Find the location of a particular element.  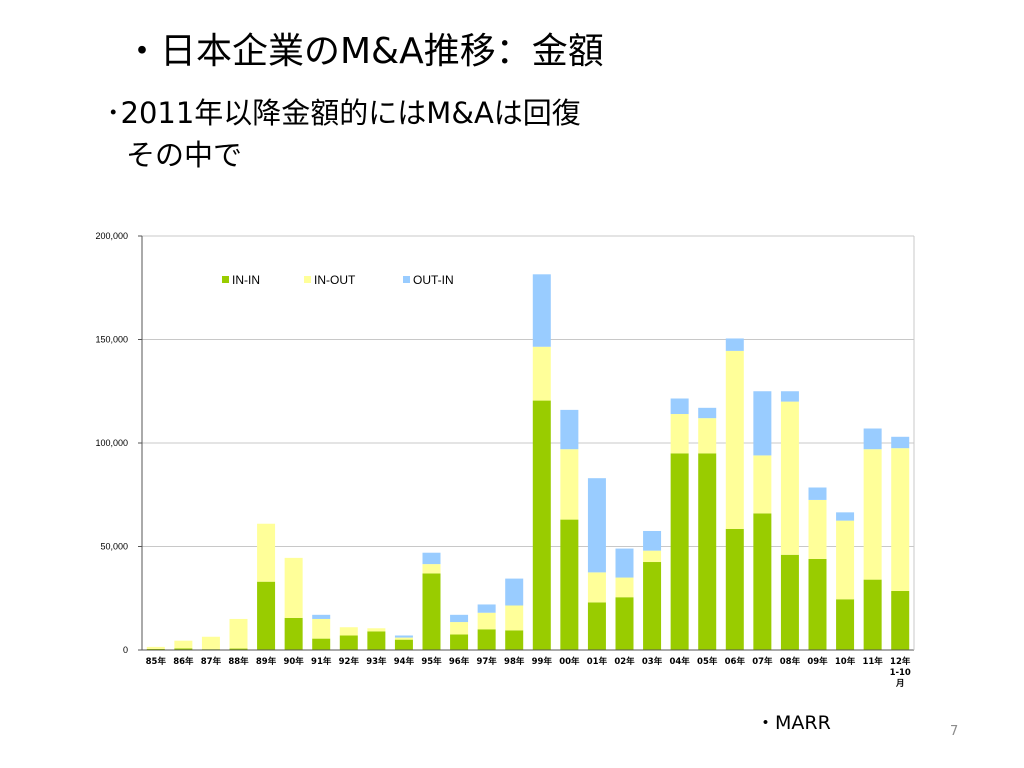

x-tick-label: 03年 is located at coordinates (652, 661).